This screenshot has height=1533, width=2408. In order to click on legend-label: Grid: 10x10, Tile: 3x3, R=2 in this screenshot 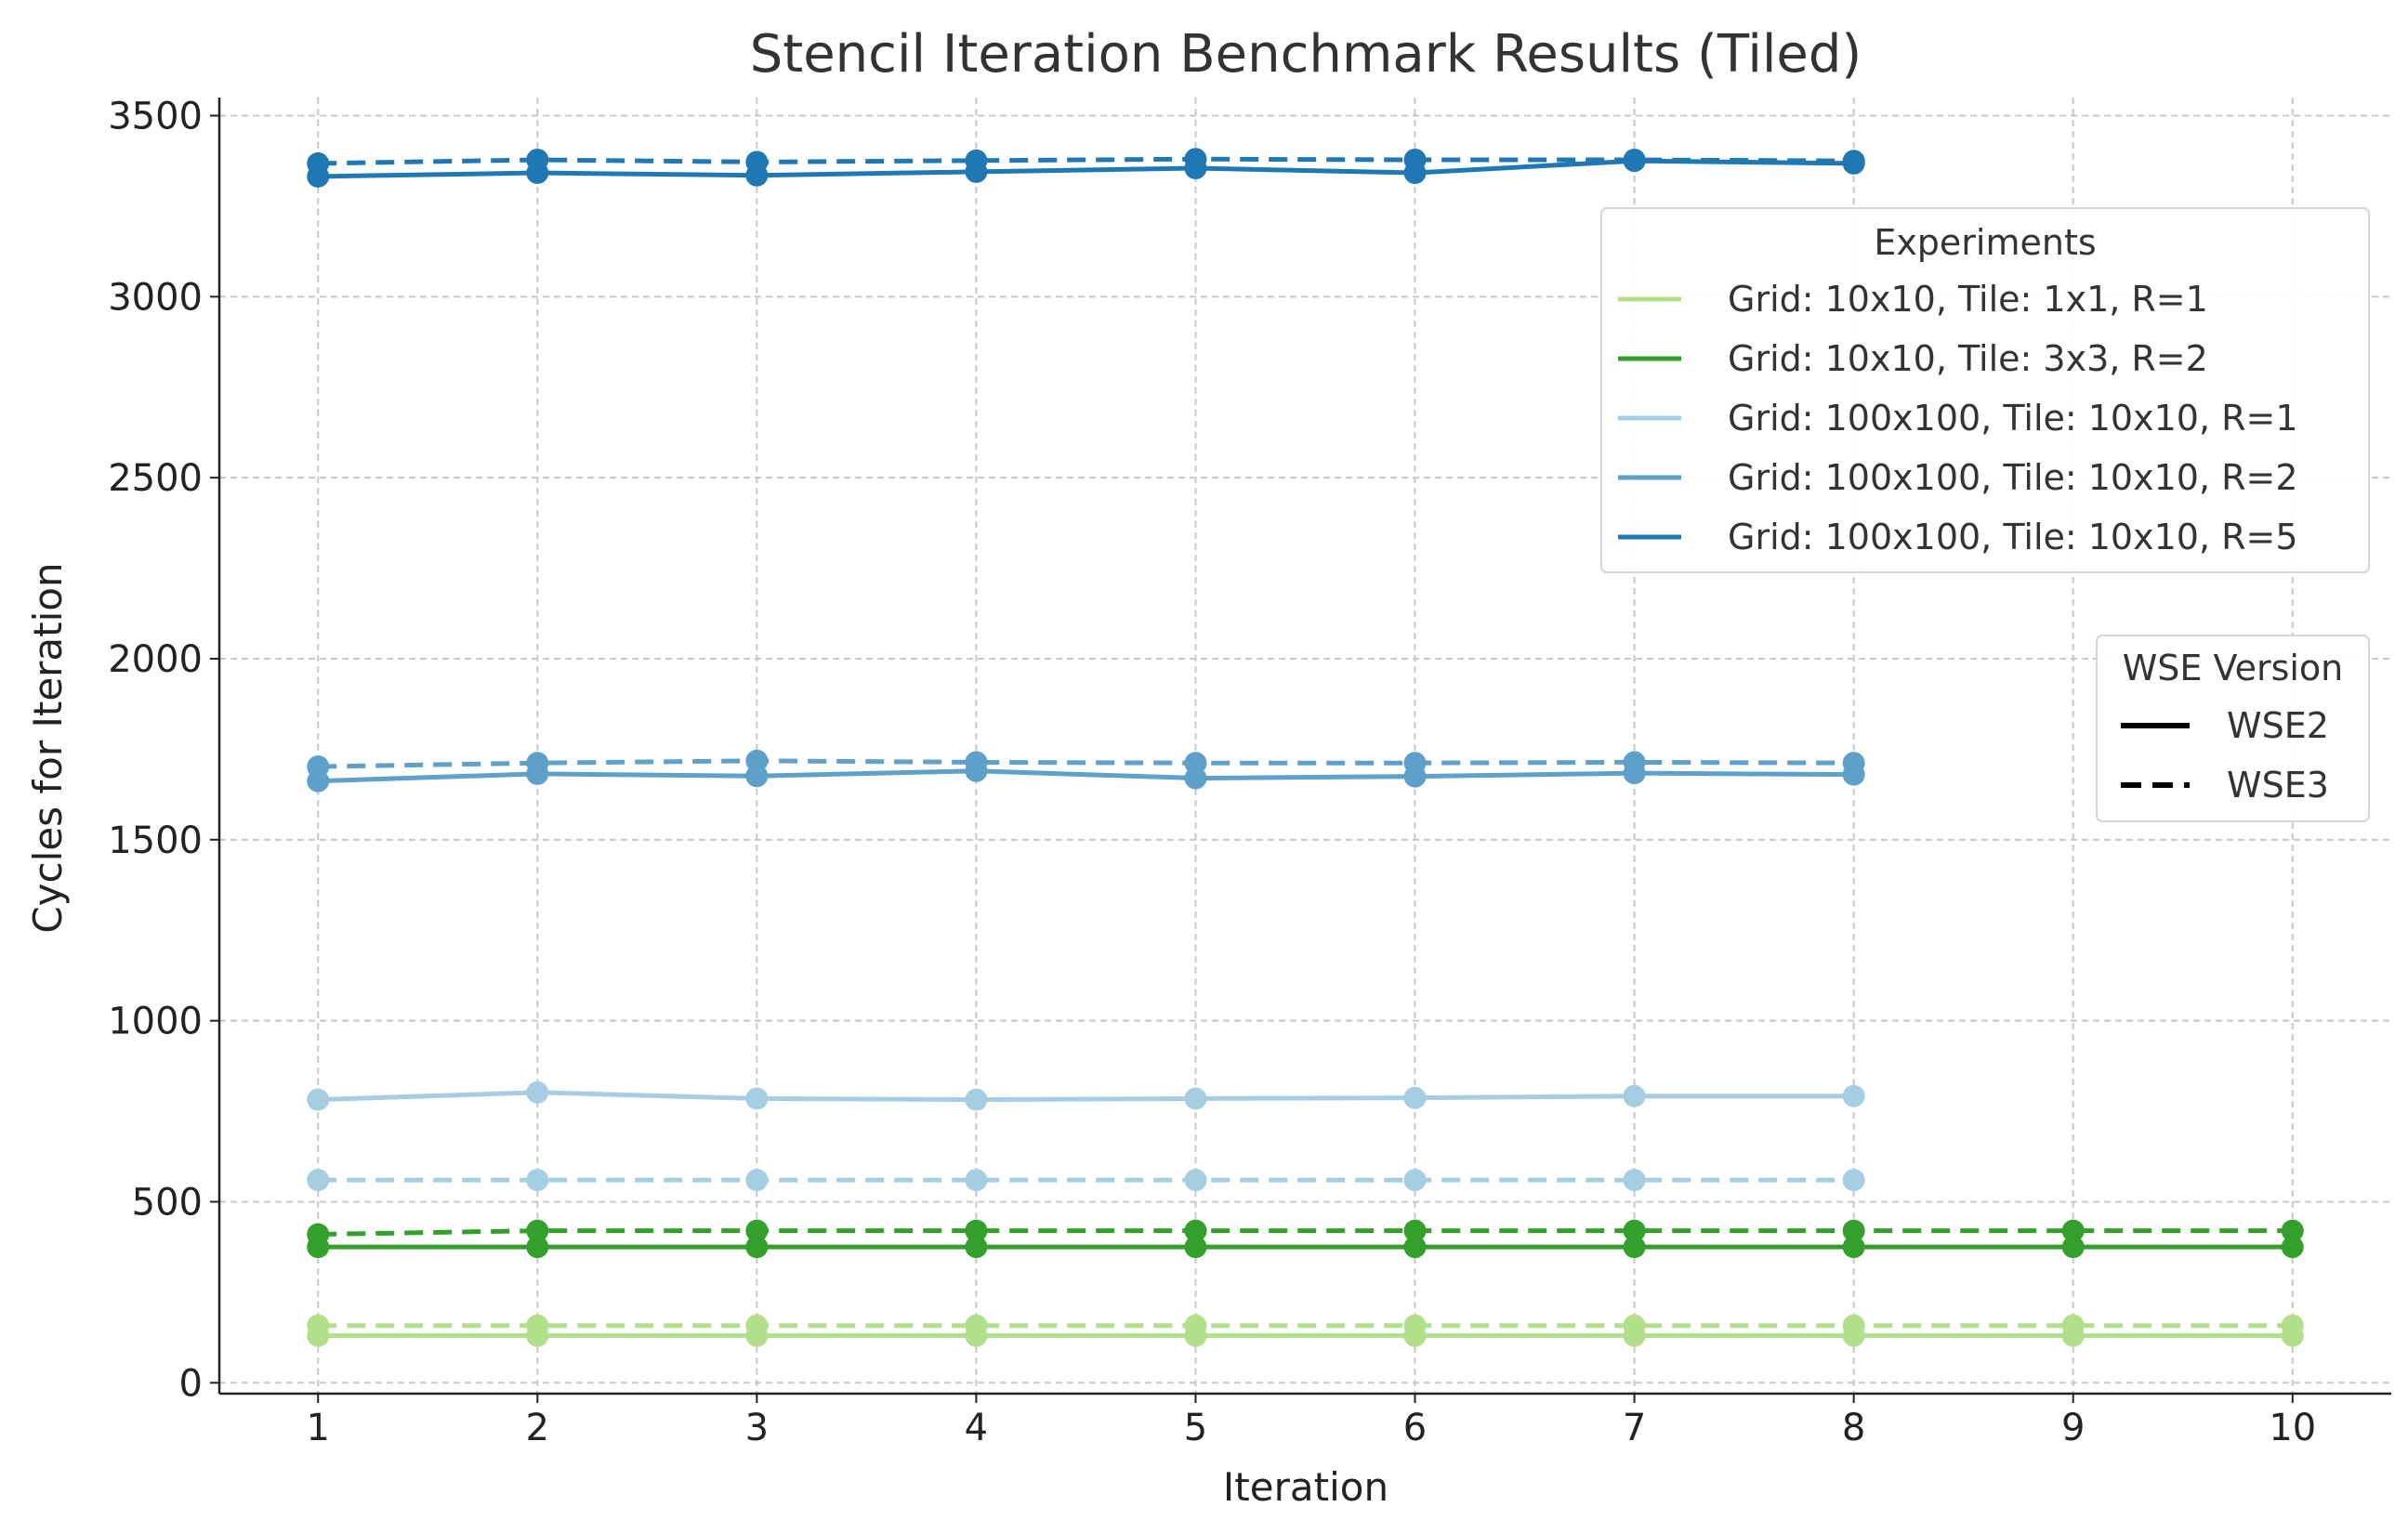, I will do `click(1968, 358)`.